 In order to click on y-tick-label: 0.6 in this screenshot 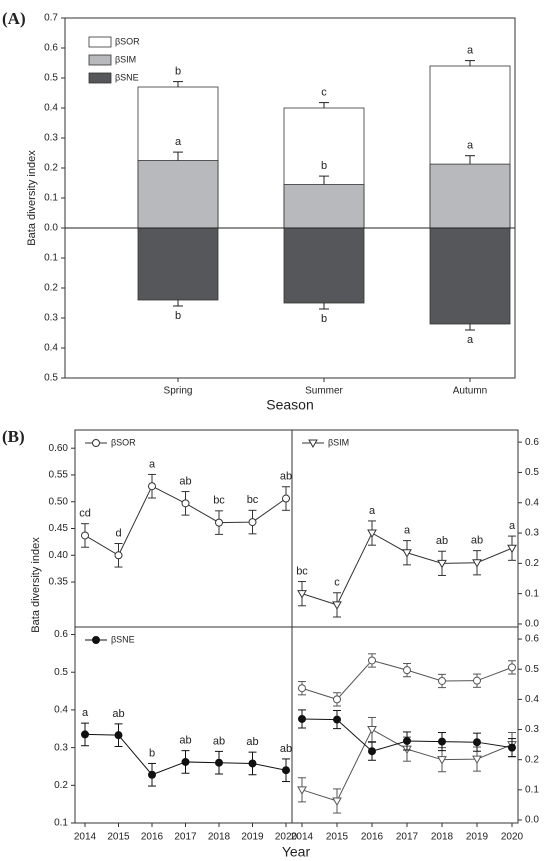, I will do `click(532, 639)`.